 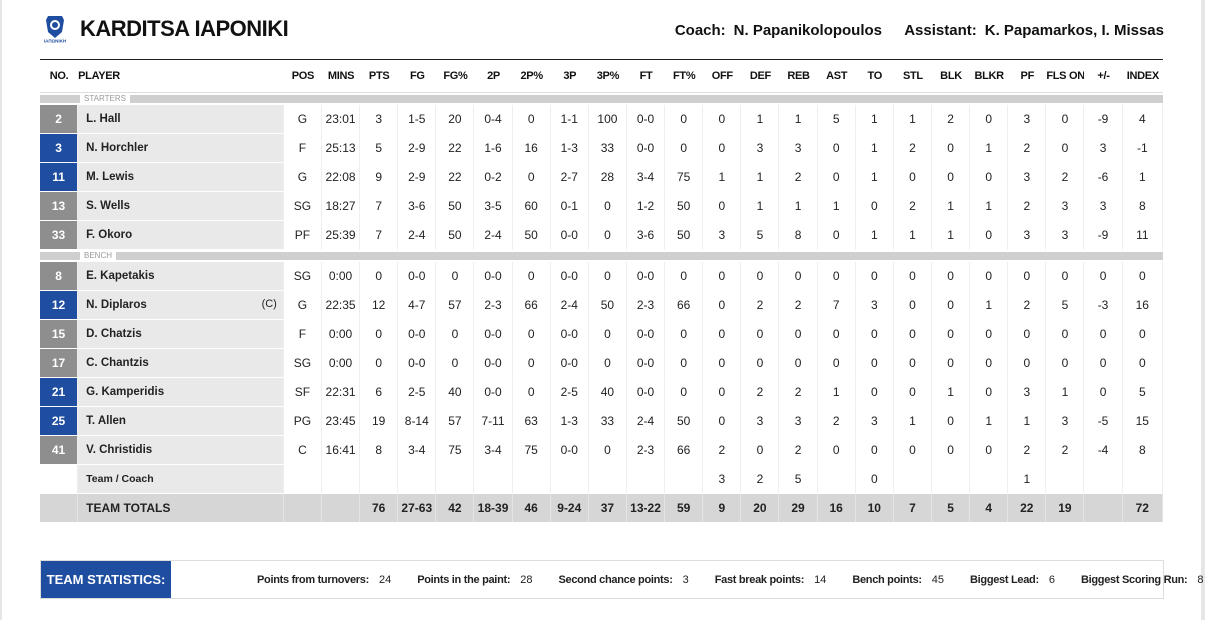 What do you see at coordinates (116, 305) in the screenshot?
I see `player-name: N. Diplaros` at bounding box center [116, 305].